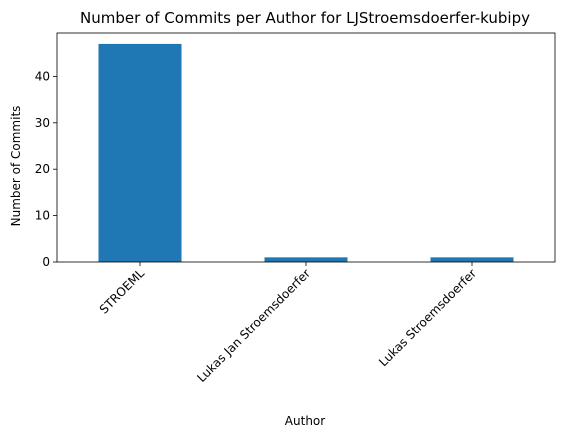  I want to click on x-tick-label-1: Lukas Jan Stroemsdoerfer, so click(253, 325).